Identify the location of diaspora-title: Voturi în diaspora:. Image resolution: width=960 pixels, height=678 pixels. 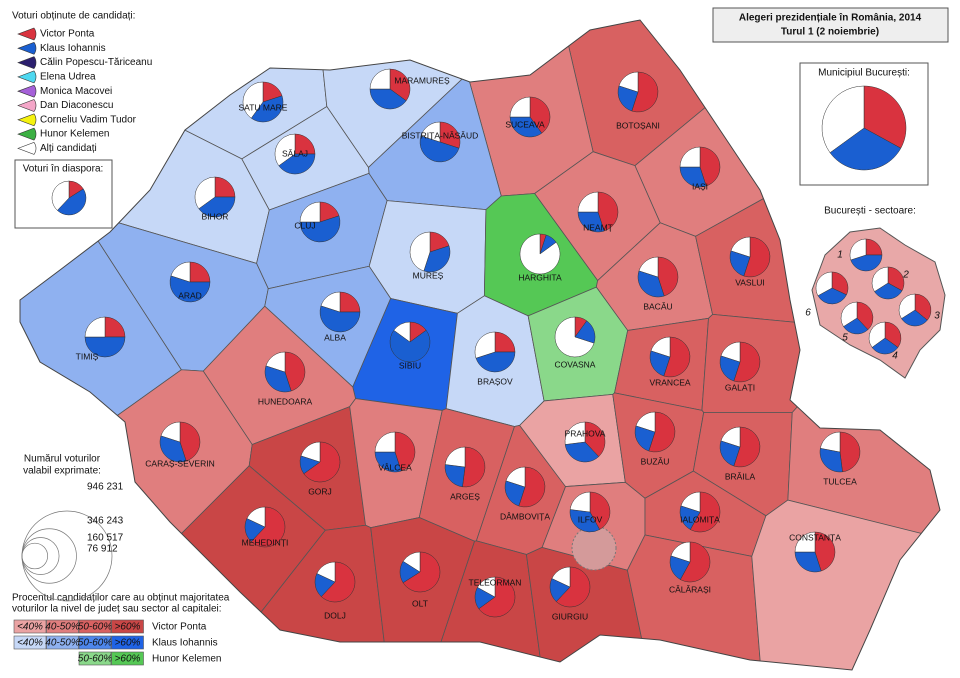
(63, 169).